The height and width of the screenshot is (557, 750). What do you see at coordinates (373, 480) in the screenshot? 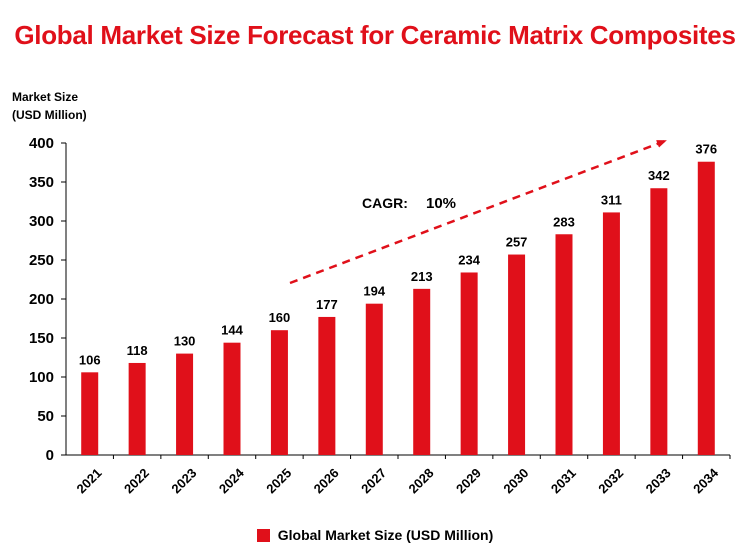
I see `x-tick-label: 2027` at bounding box center [373, 480].